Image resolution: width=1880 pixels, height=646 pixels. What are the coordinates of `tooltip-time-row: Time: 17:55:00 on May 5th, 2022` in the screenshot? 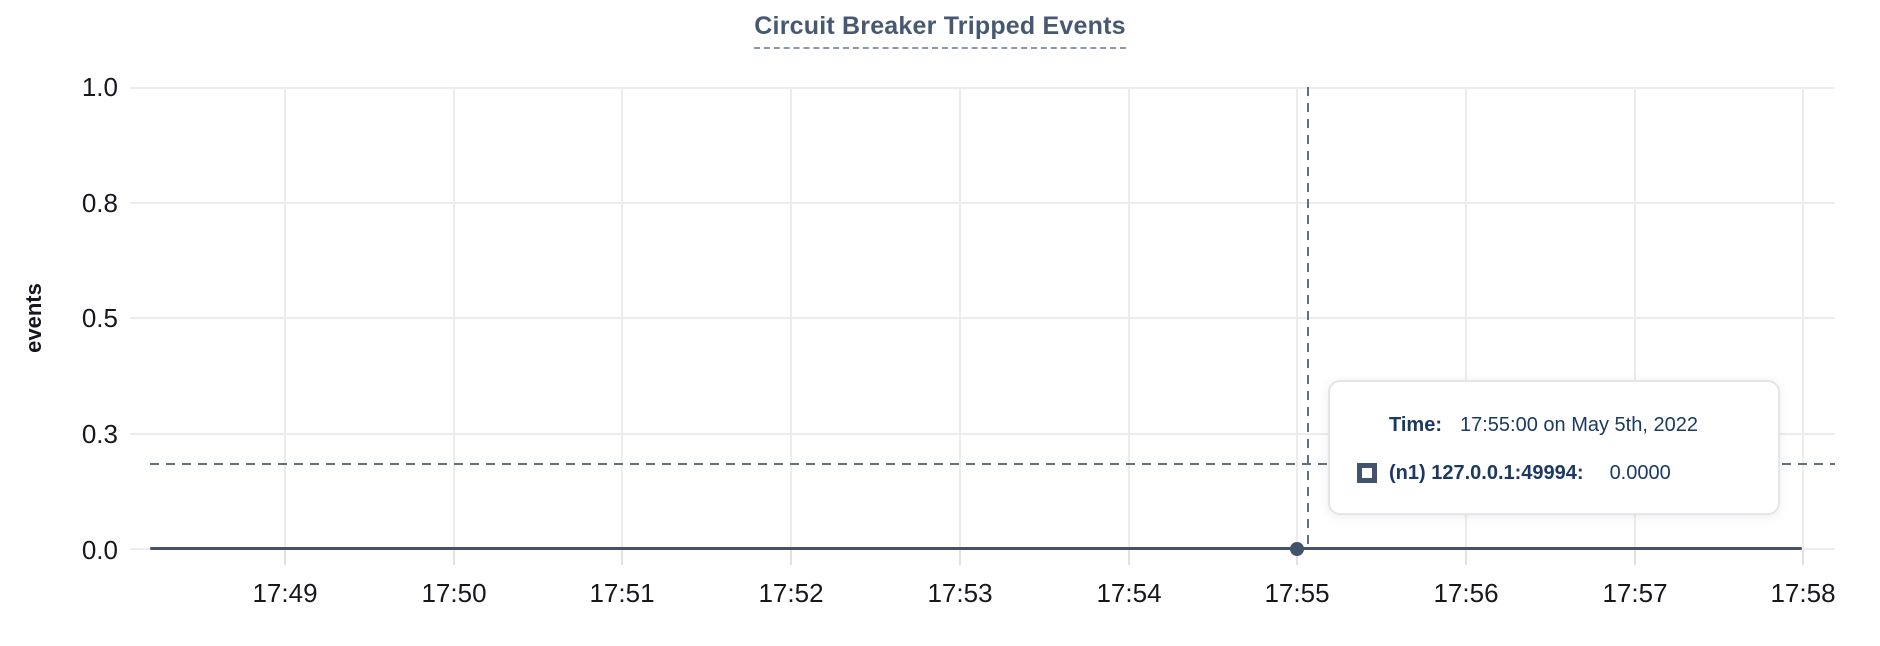 It's located at (1557, 425).